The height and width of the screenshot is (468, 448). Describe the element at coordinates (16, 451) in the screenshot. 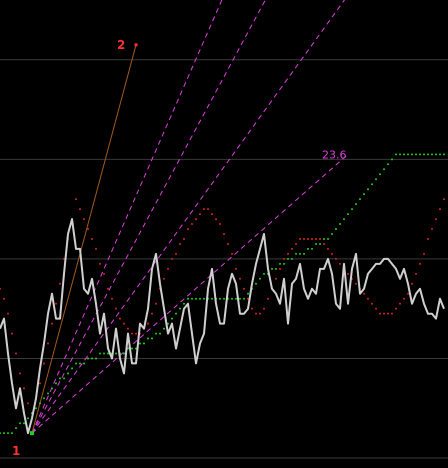

I see `point-label-1: 1` at that location.